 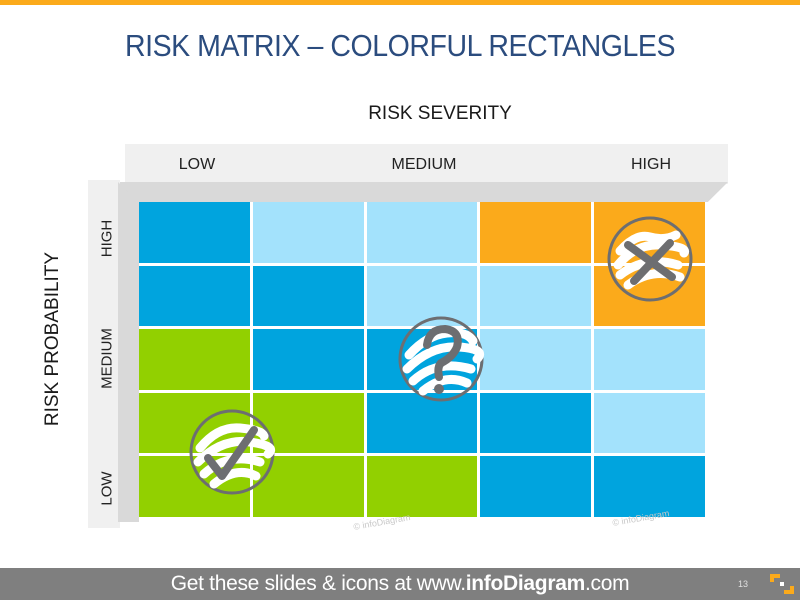 I want to click on matrix-cell-high-prob-low-medium-sev, so click(x=308, y=232).